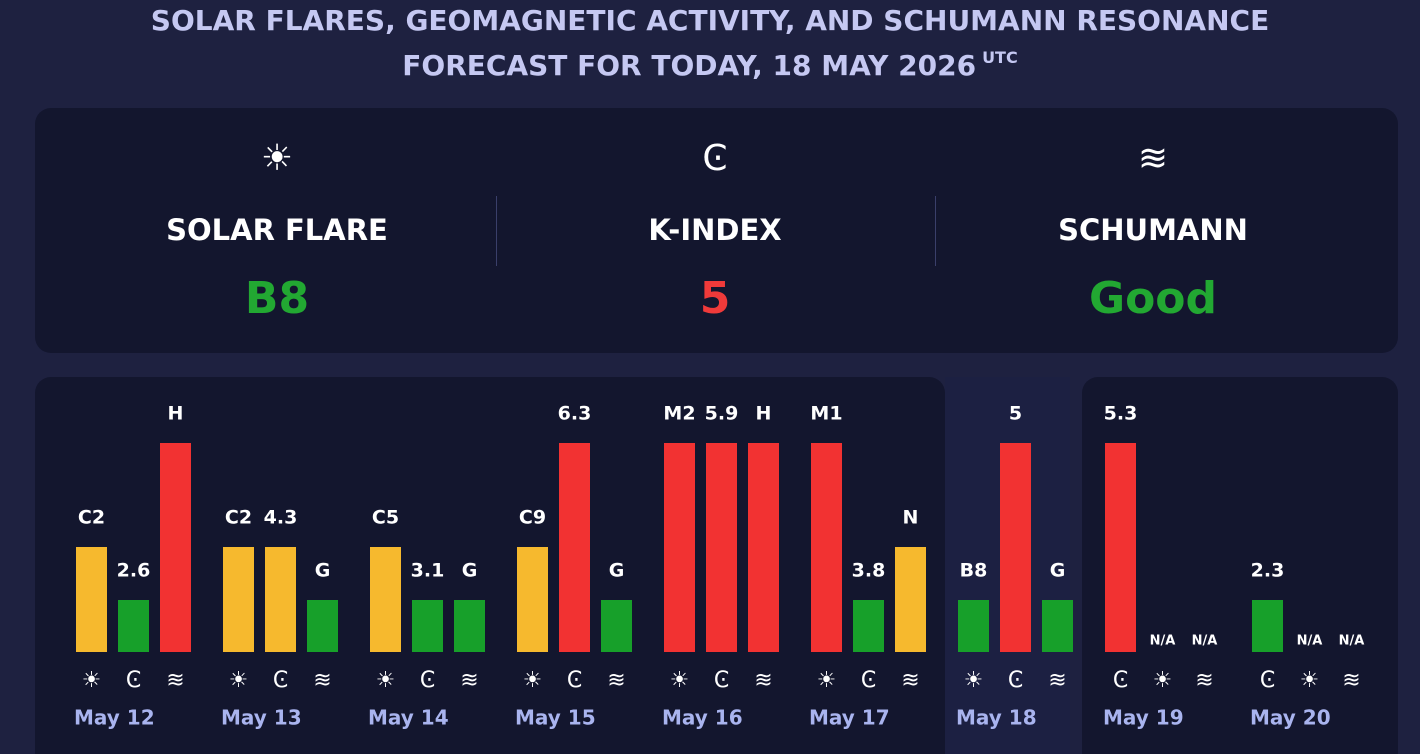 The width and height of the screenshot is (1420, 754). I want to click on bar-label: B8, so click(974, 571).